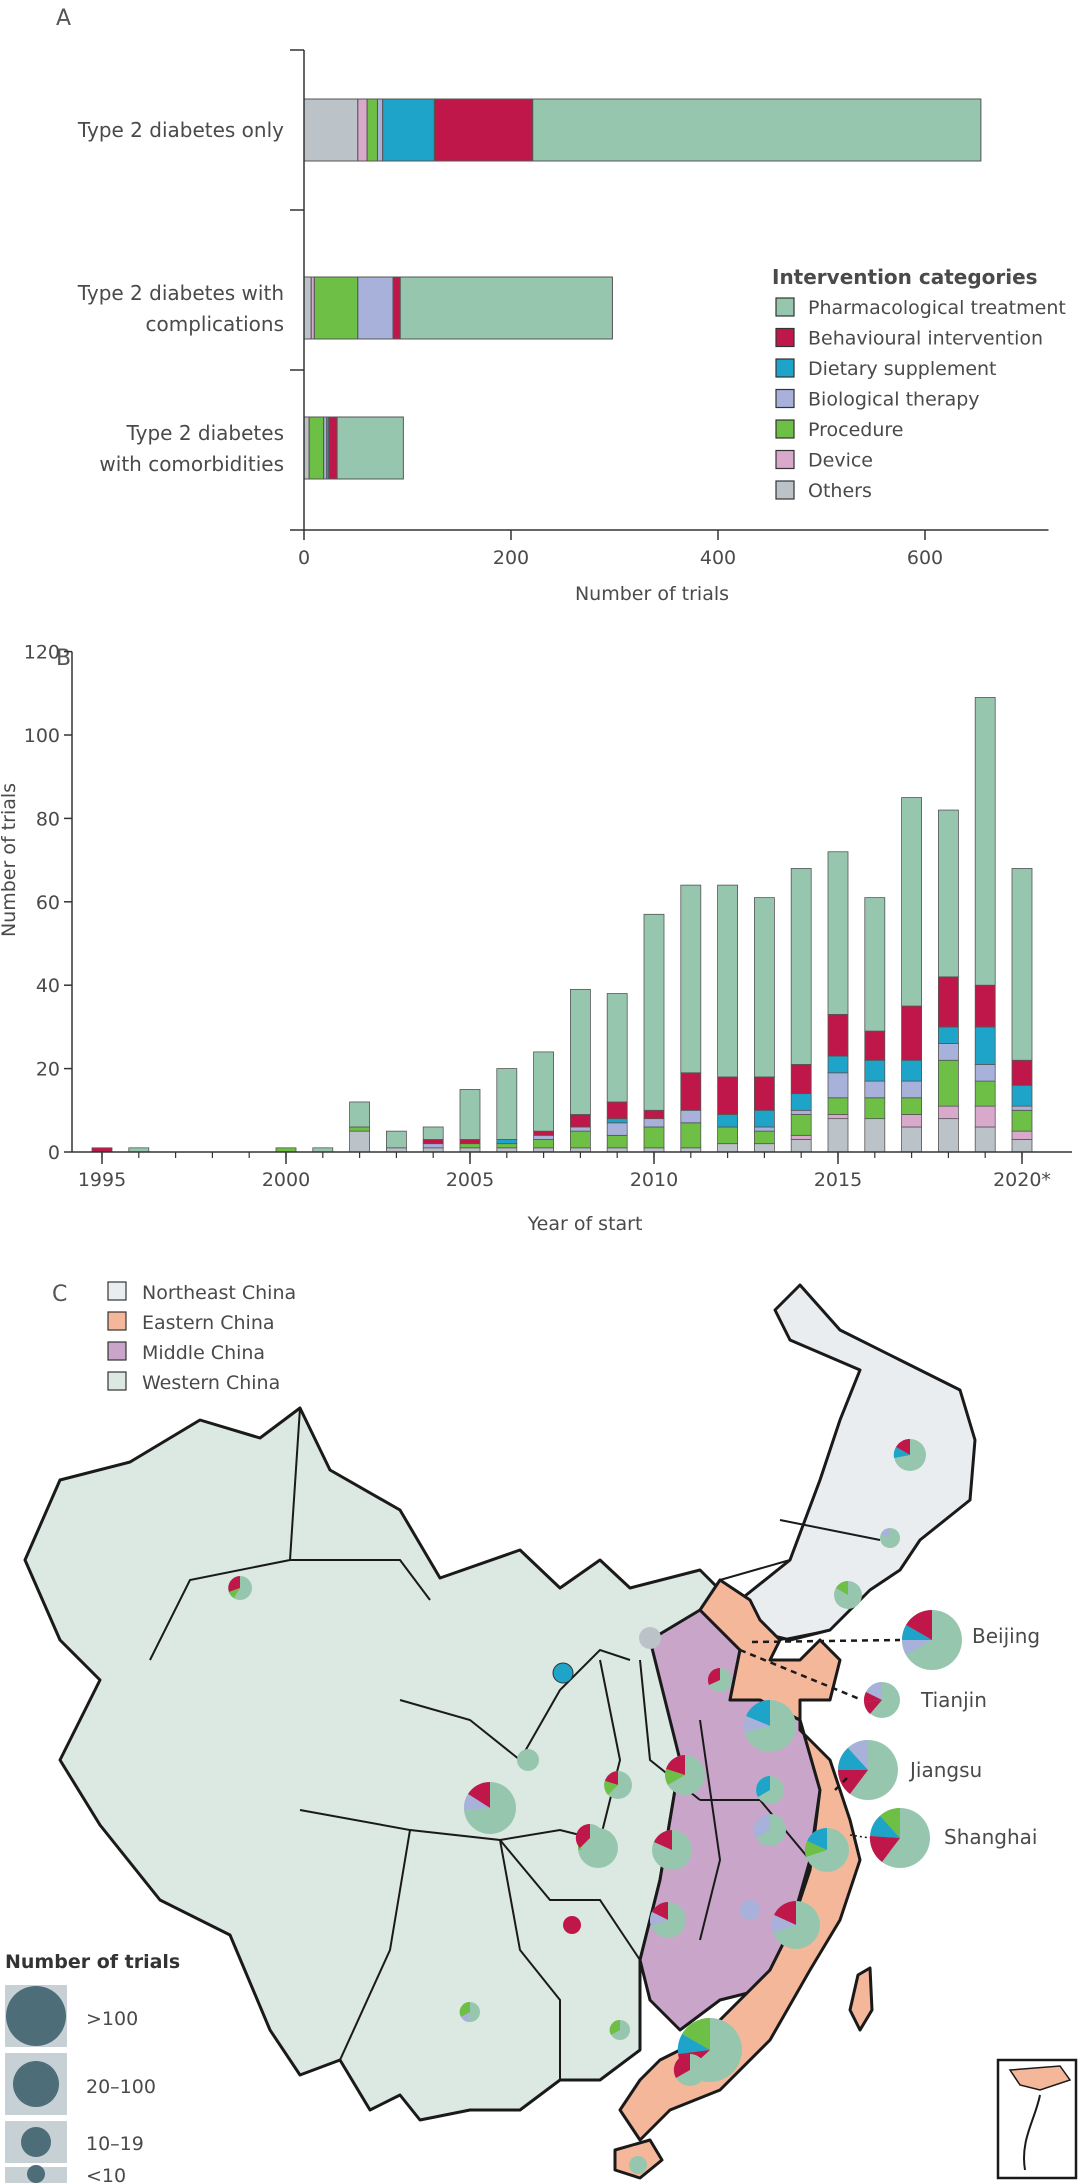 The width and height of the screenshot is (1080, 2183). Describe the element at coordinates (861, 1999) in the screenshot. I see `map-taiwan` at that location.